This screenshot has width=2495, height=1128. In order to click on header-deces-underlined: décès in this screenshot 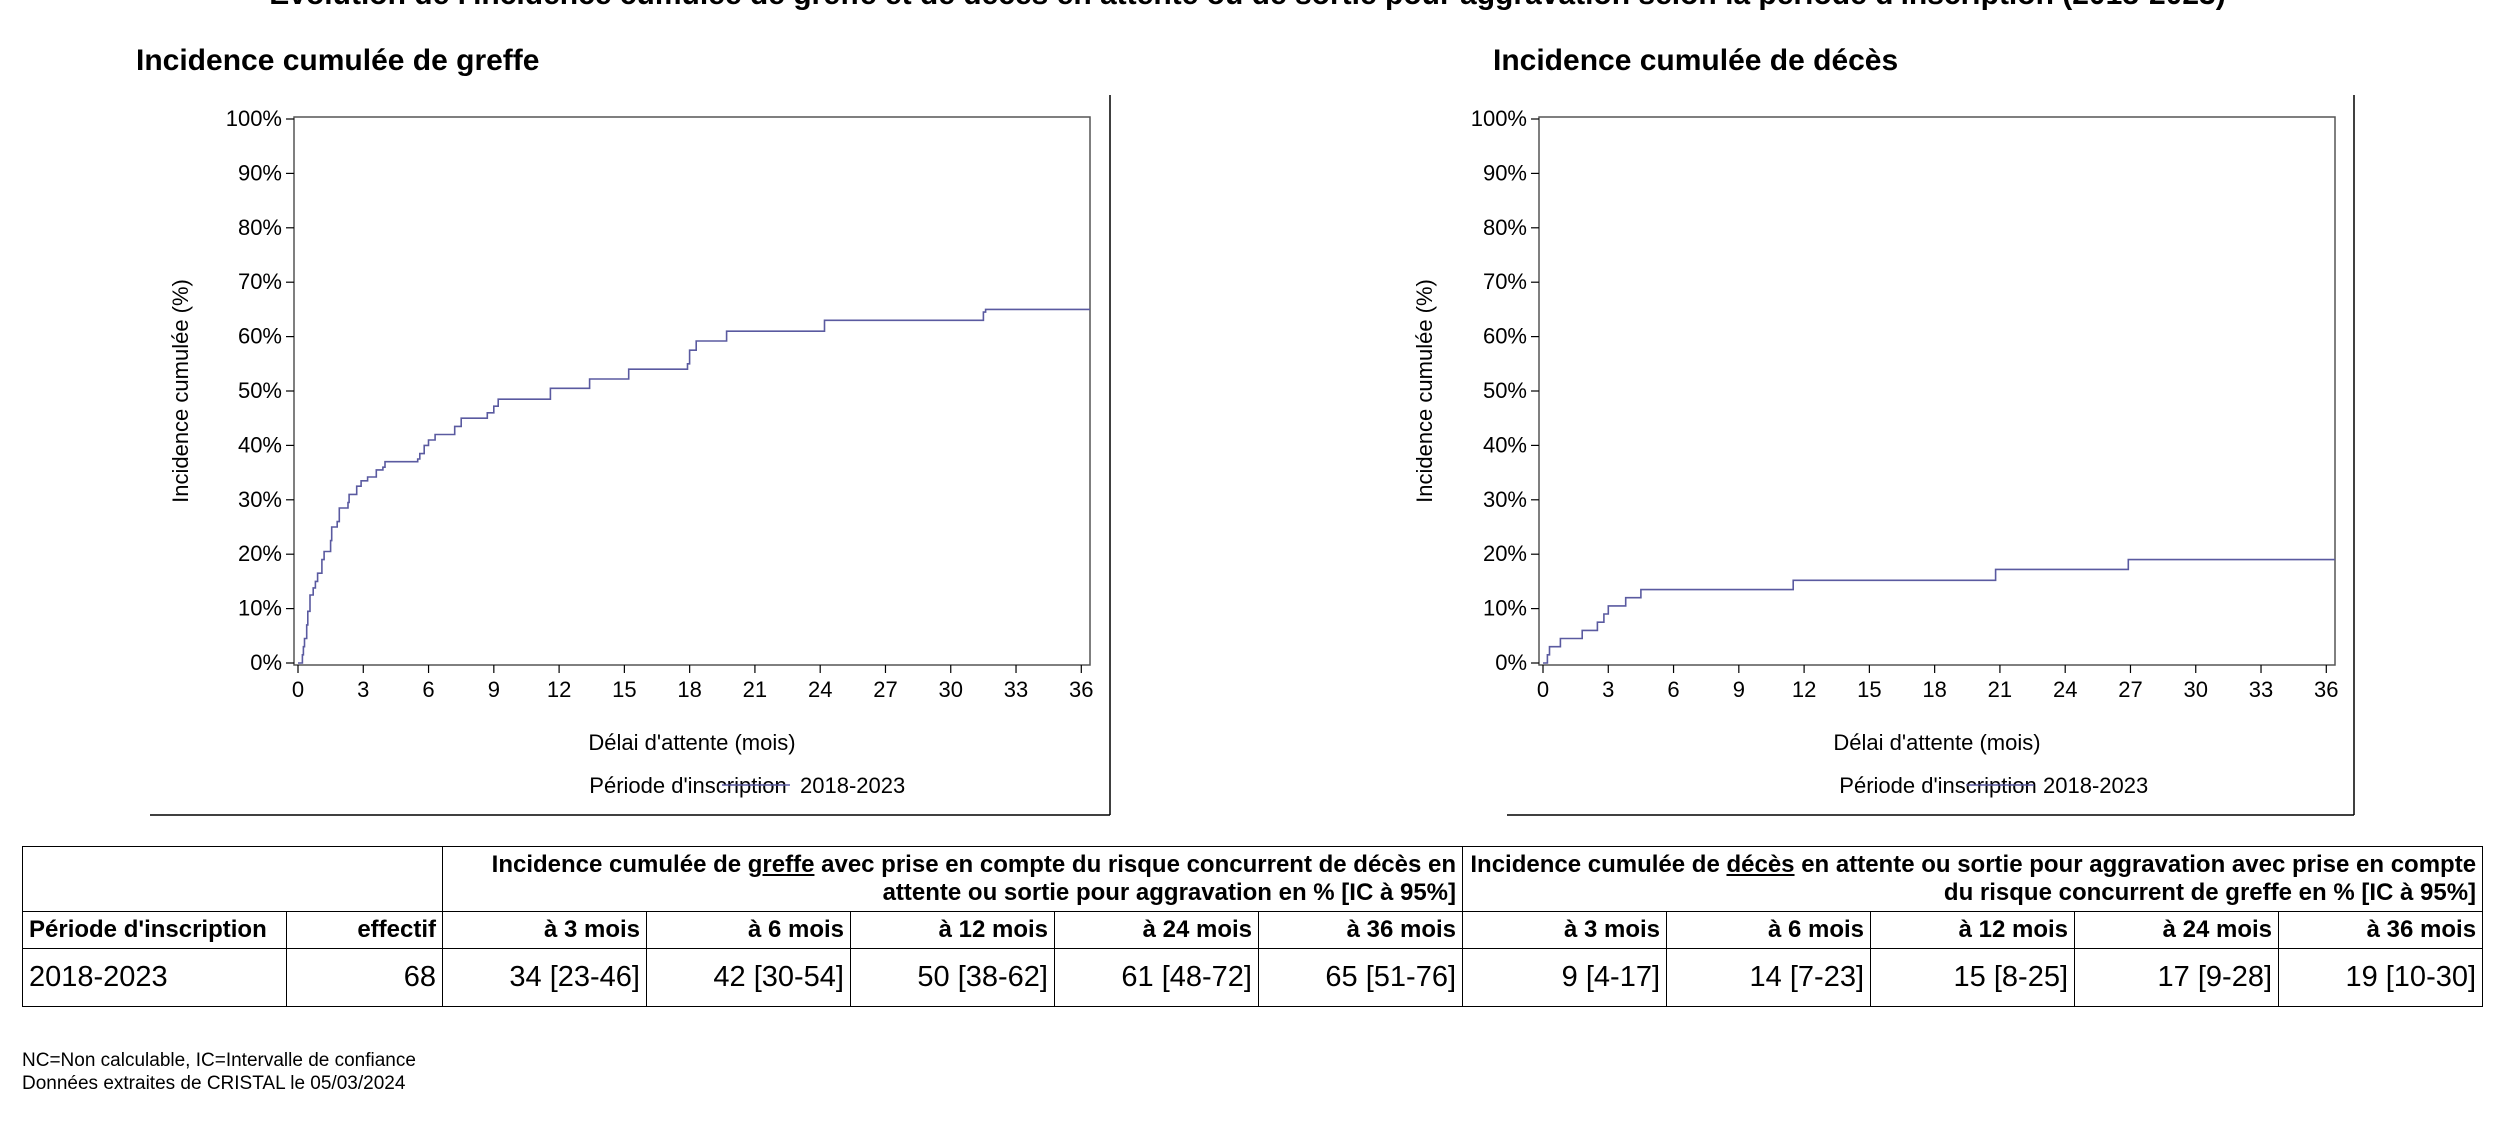, I will do `click(1760, 864)`.